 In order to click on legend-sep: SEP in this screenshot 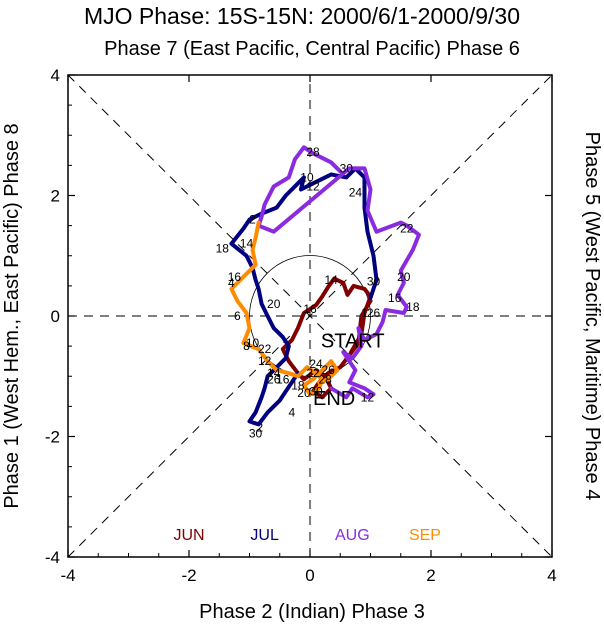, I will do `click(425, 535)`.